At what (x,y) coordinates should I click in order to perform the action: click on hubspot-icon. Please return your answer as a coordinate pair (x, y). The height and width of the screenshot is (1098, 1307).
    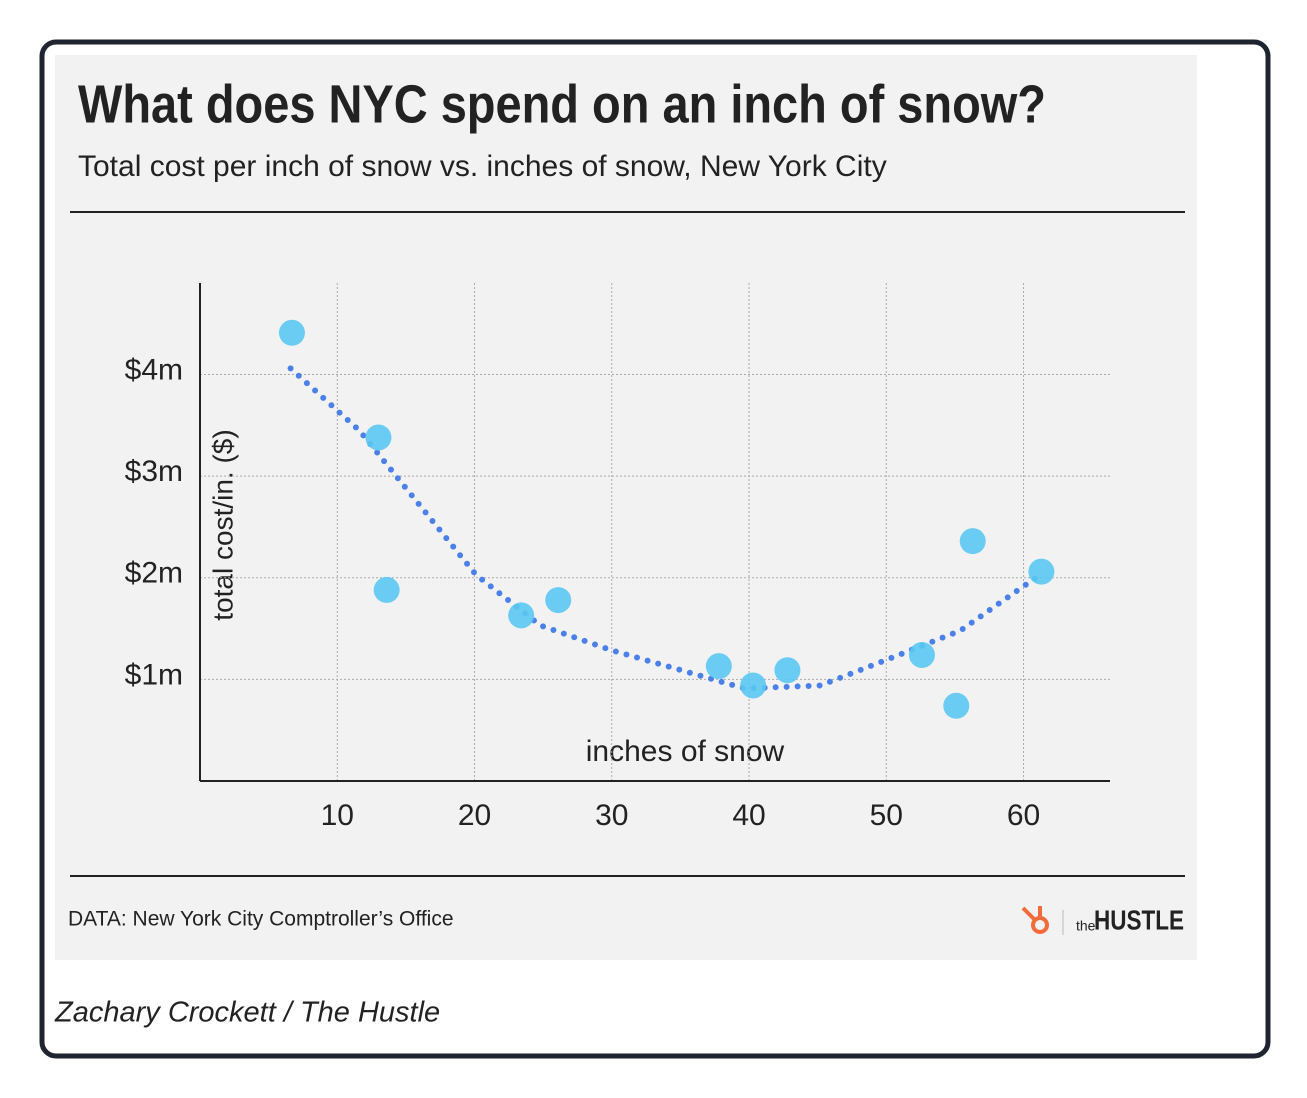
    Looking at the image, I should click on (1035, 920).